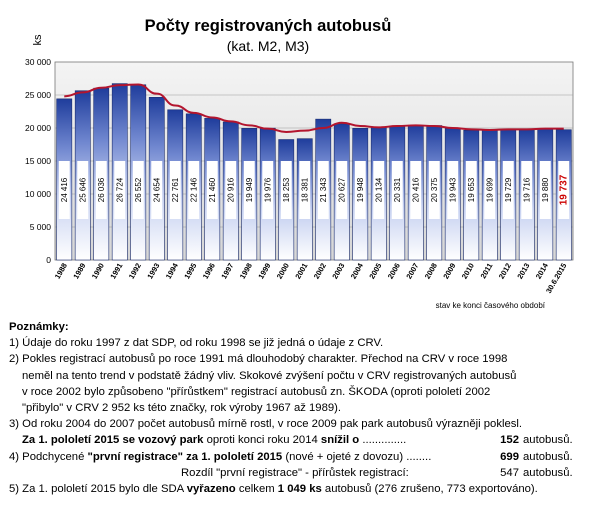  What do you see at coordinates (38, 62) in the screenshot?
I see `y-tick-label: 30 000` at bounding box center [38, 62].